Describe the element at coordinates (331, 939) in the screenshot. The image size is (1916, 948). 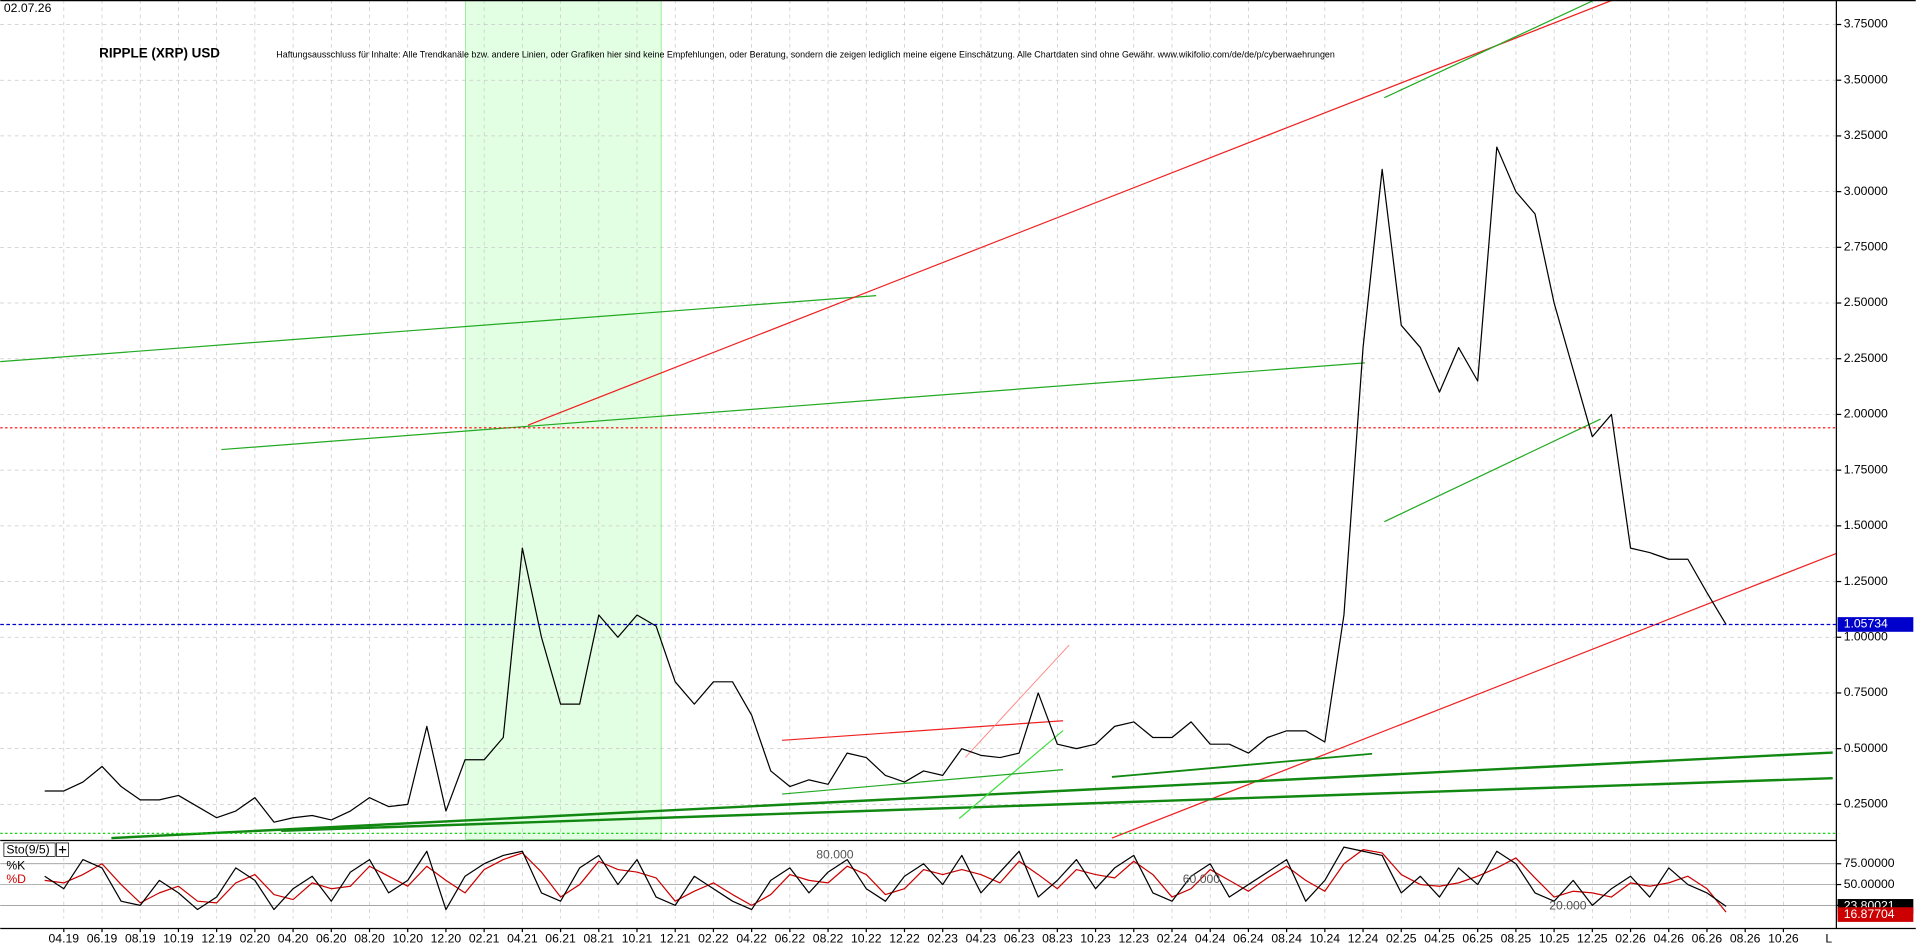
I see `x-tick-label: 06.20` at that location.